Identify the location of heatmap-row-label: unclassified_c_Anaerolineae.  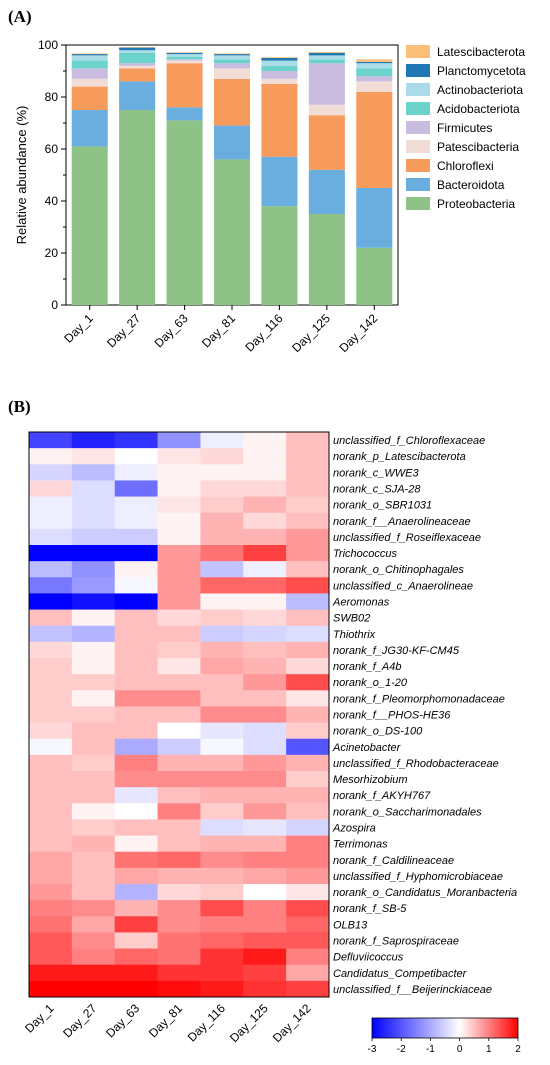
(403, 586).